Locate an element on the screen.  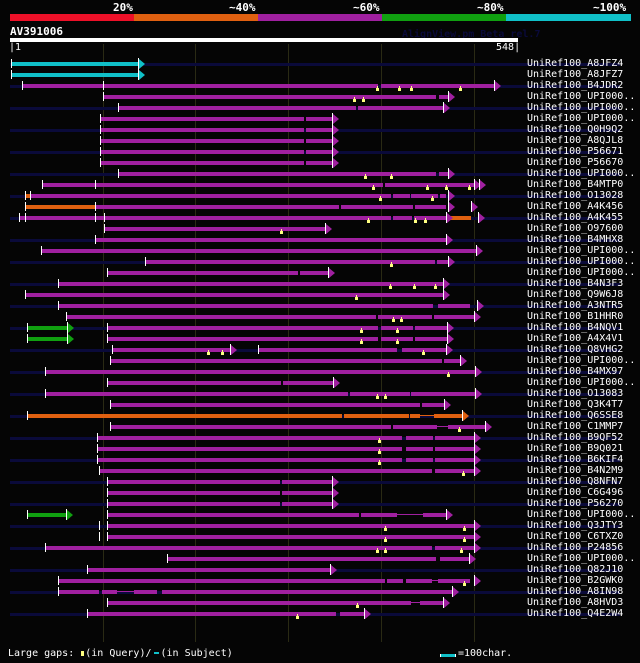
hit-row: UniRef100_Q8VHG2 is located at coordinates (320, 350).